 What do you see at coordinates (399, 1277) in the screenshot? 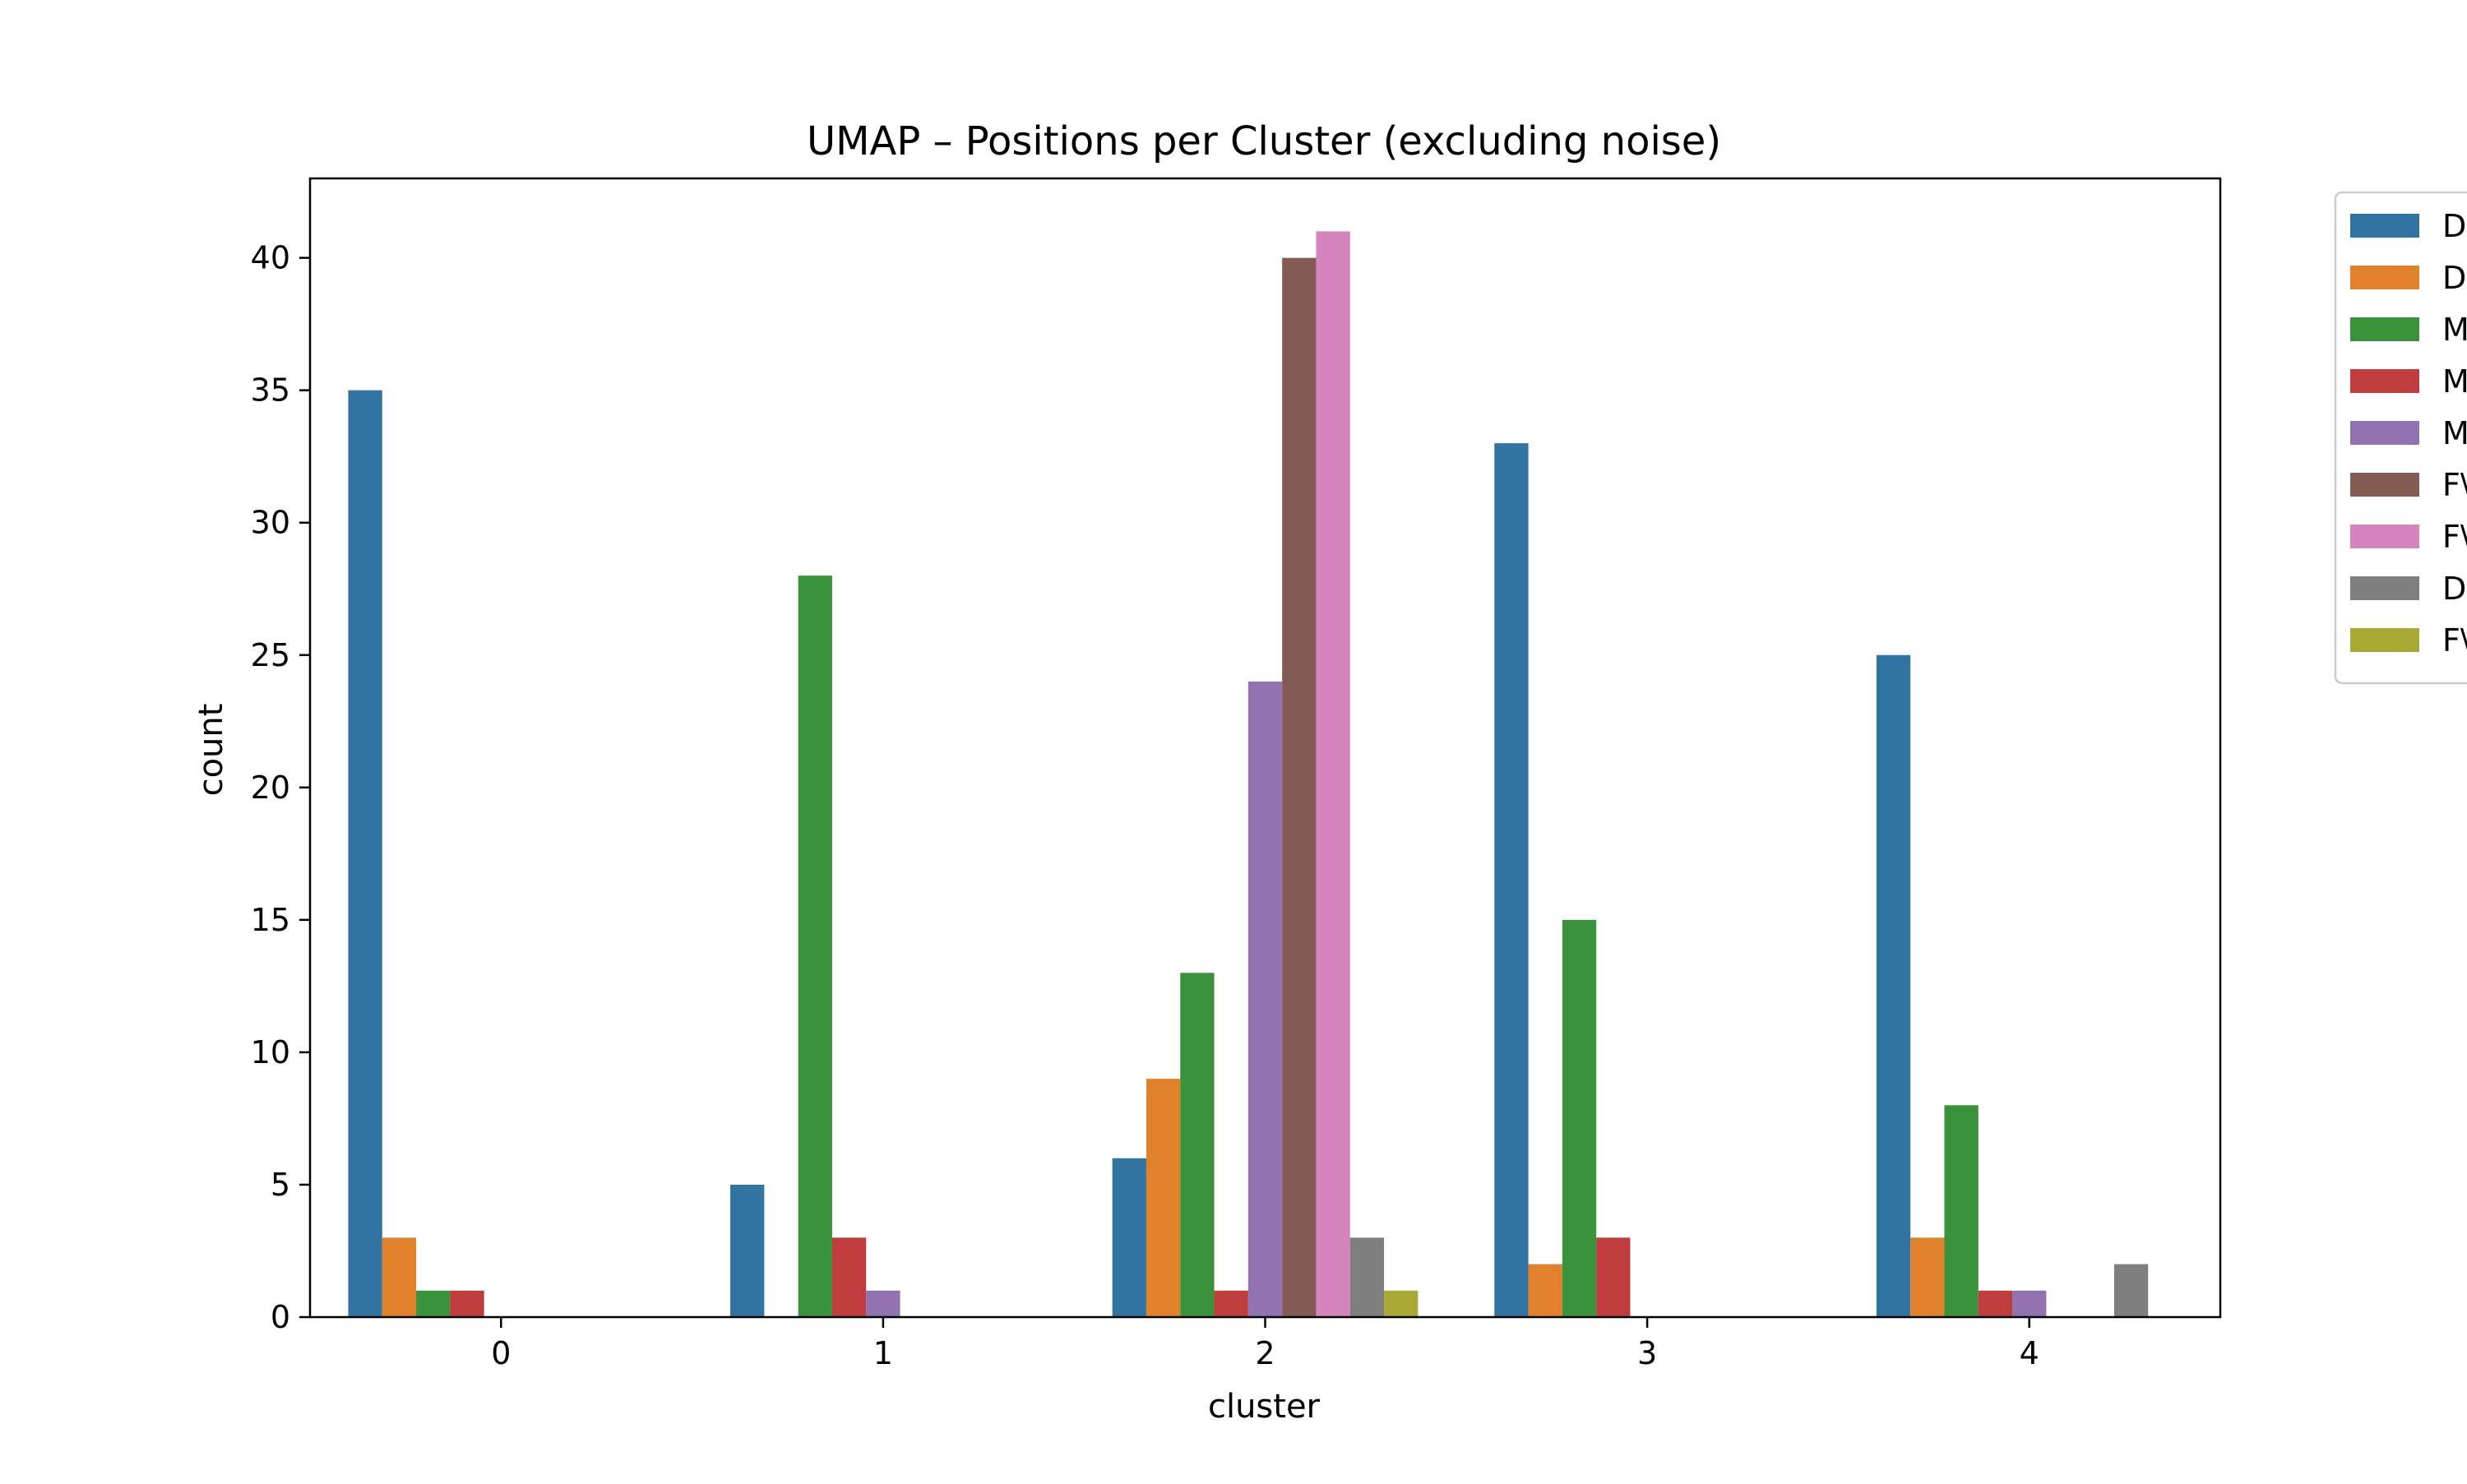
I see `bar-series1-cluster0` at bounding box center [399, 1277].